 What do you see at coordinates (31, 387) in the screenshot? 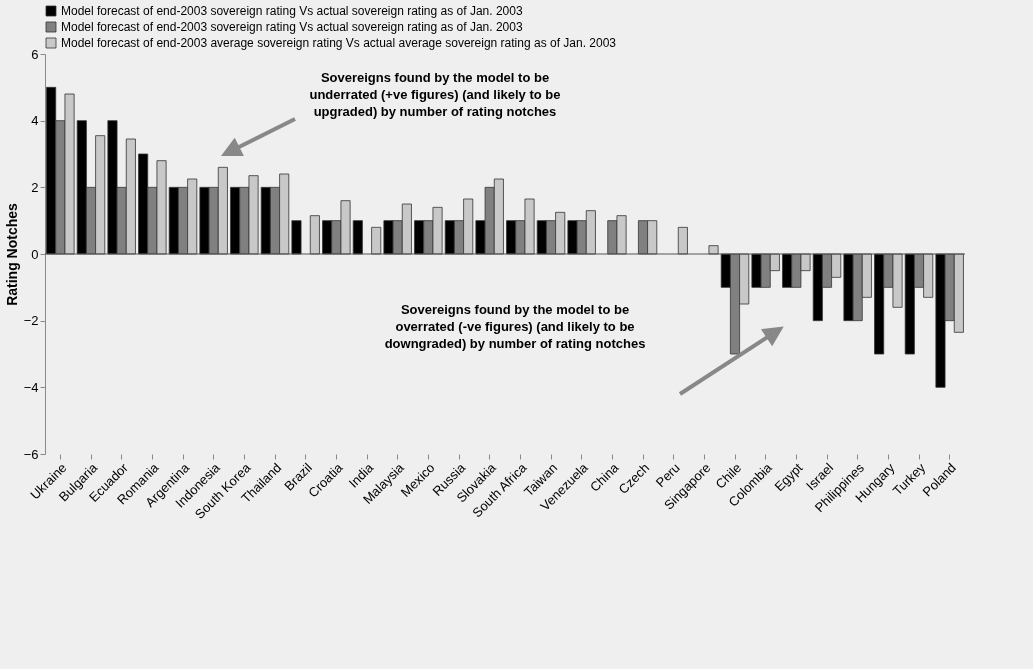
I see `y-tick-label: −4` at bounding box center [31, 387].